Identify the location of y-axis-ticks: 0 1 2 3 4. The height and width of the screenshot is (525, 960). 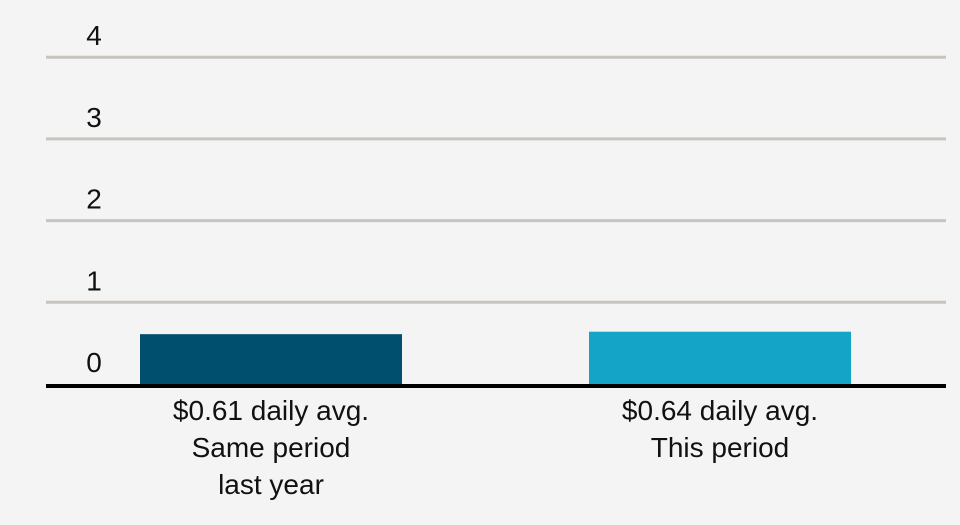
(94, 199).